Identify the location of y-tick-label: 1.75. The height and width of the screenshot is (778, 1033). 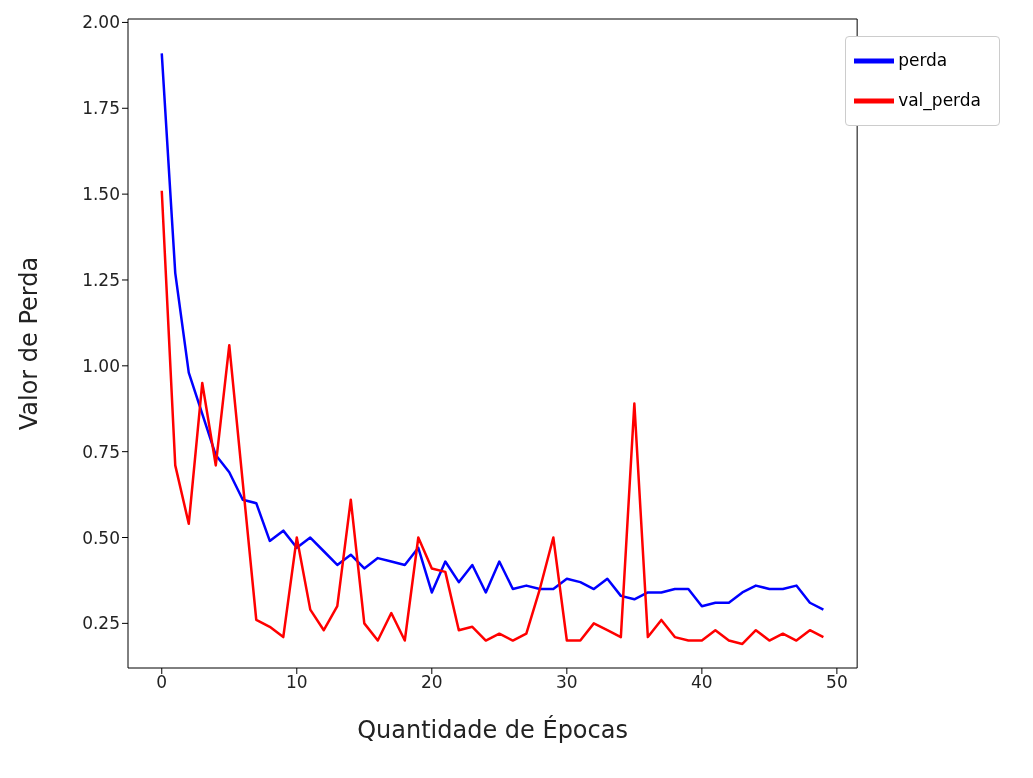
(101, 108).